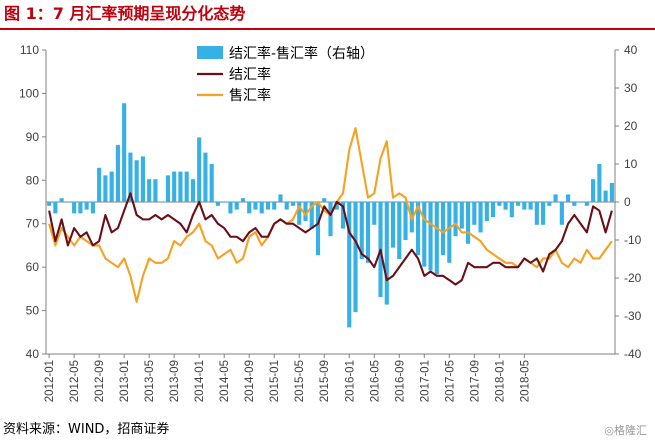  I want to click on right-tick-label: 30, so click(631, 88).